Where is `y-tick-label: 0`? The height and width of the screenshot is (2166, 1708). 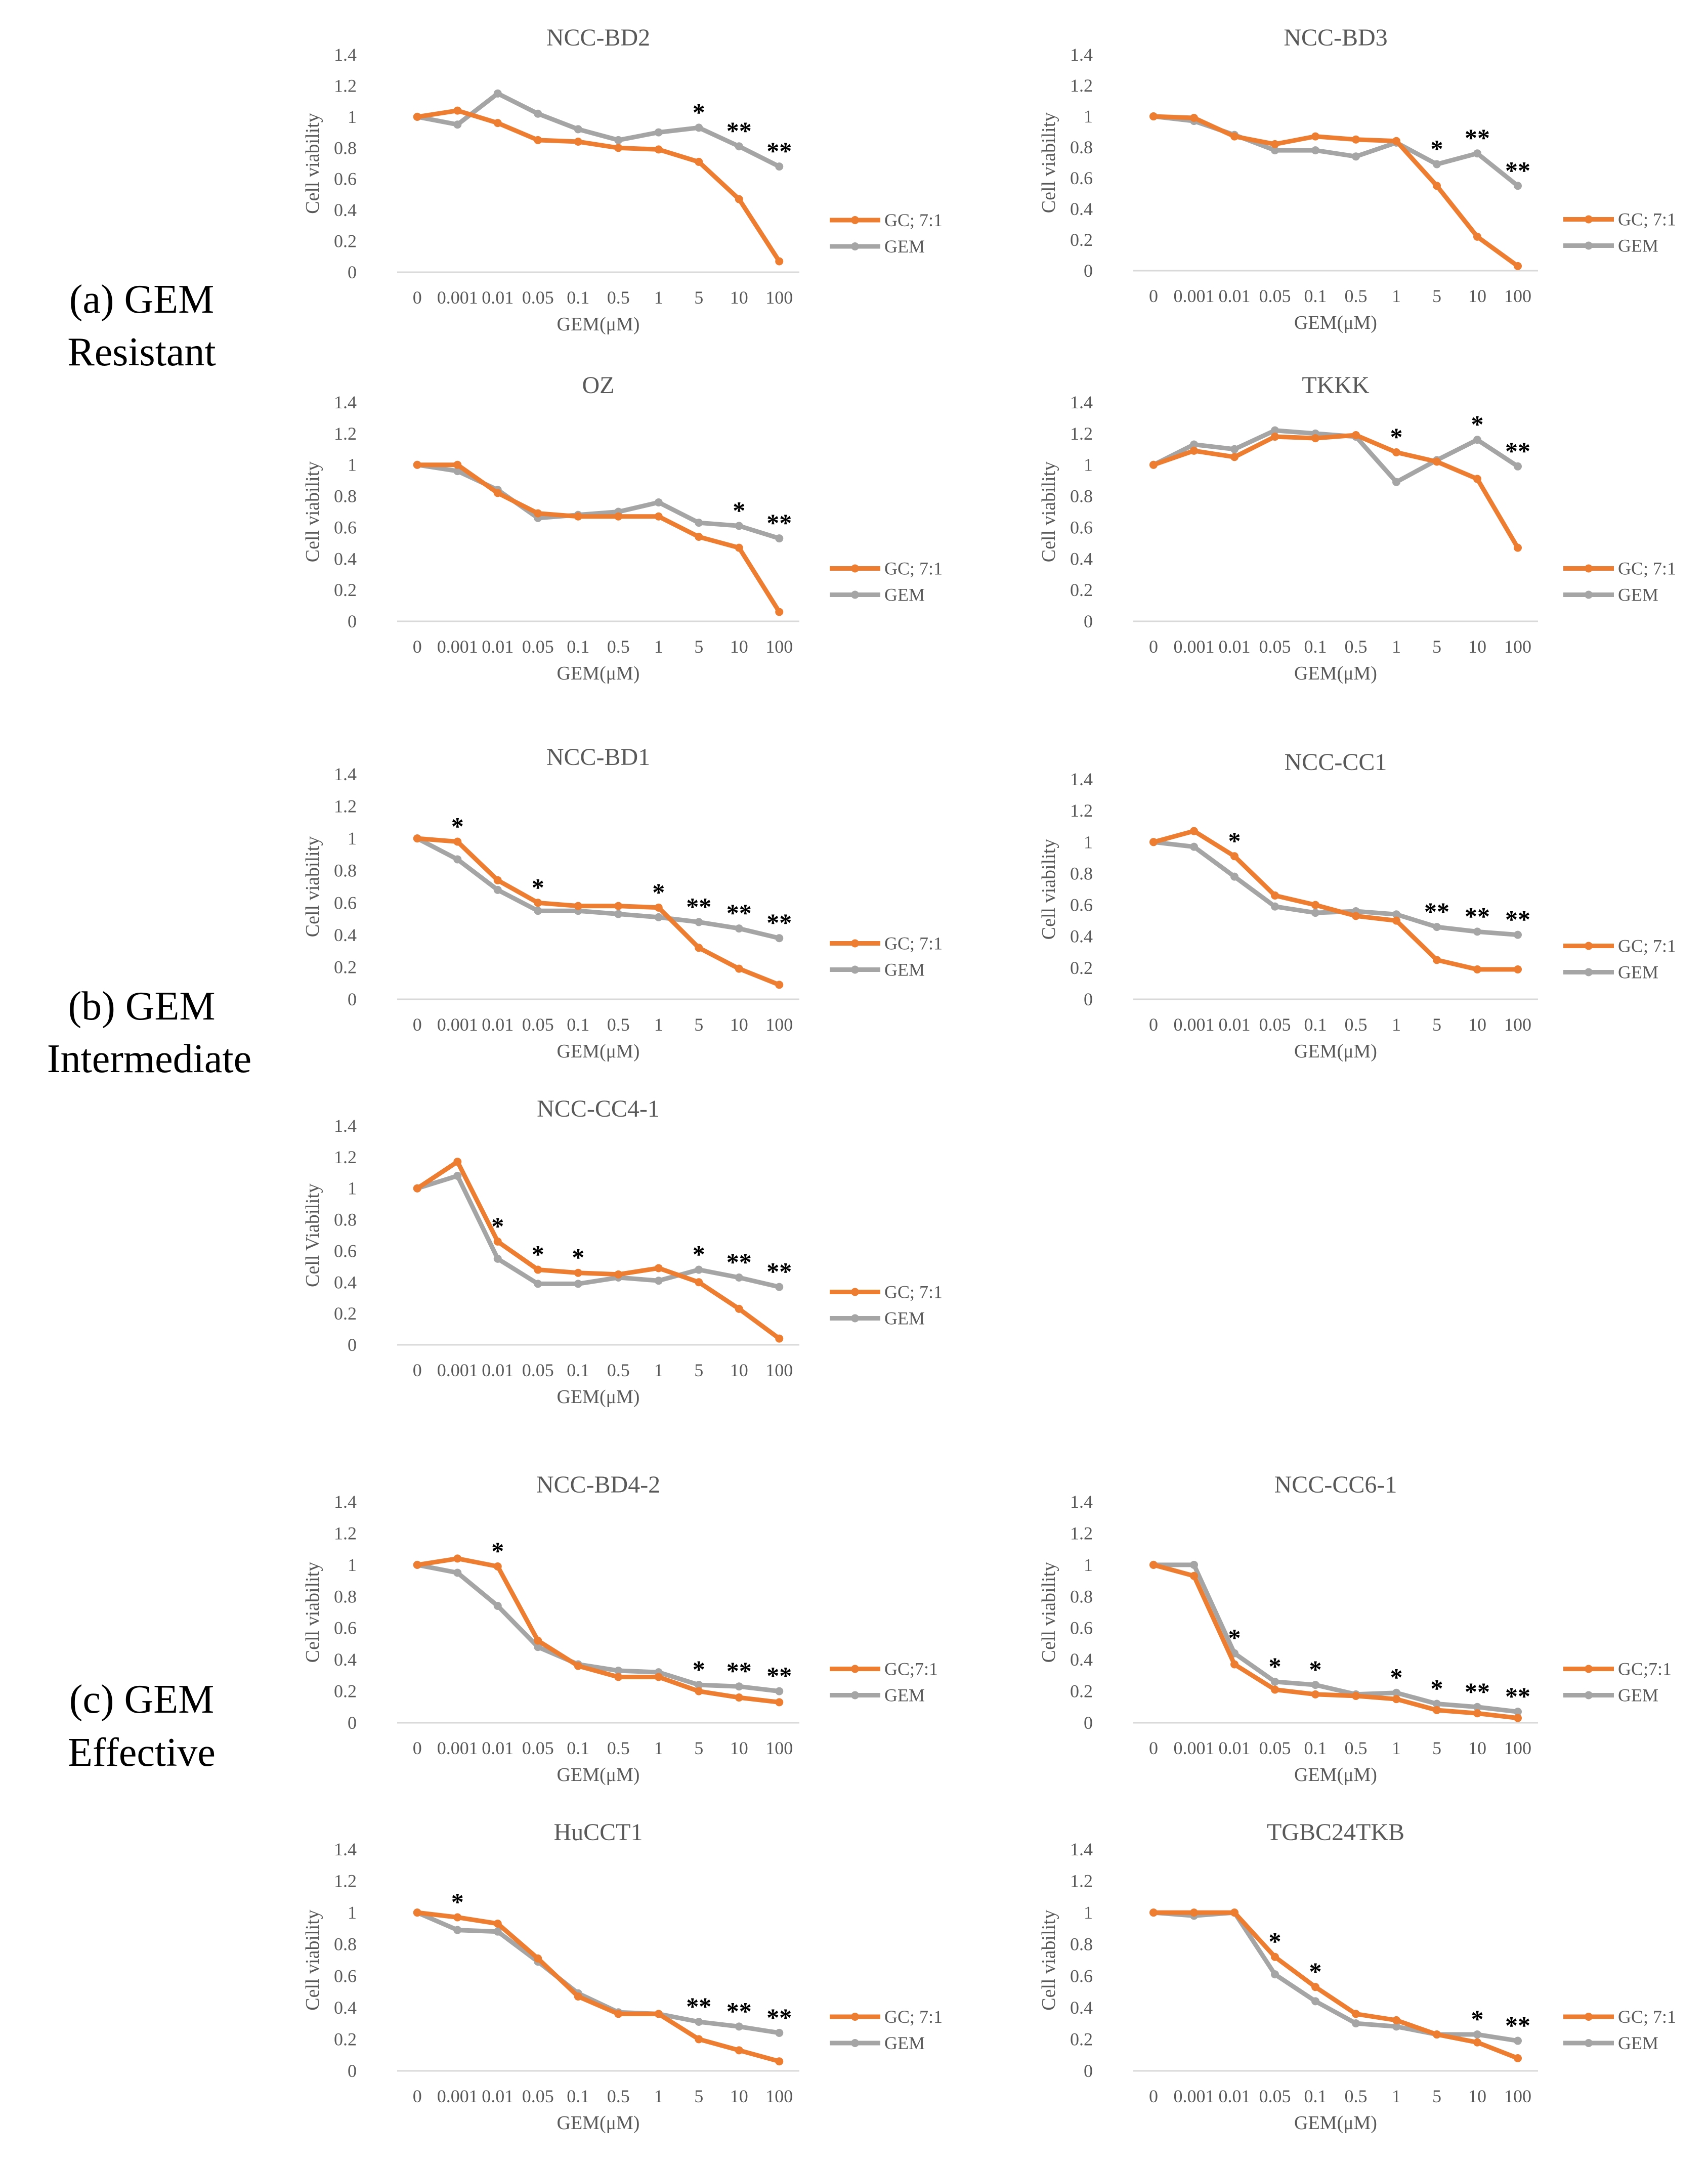 y-tick-label: 0 is located at coordinates (1088, 1723).